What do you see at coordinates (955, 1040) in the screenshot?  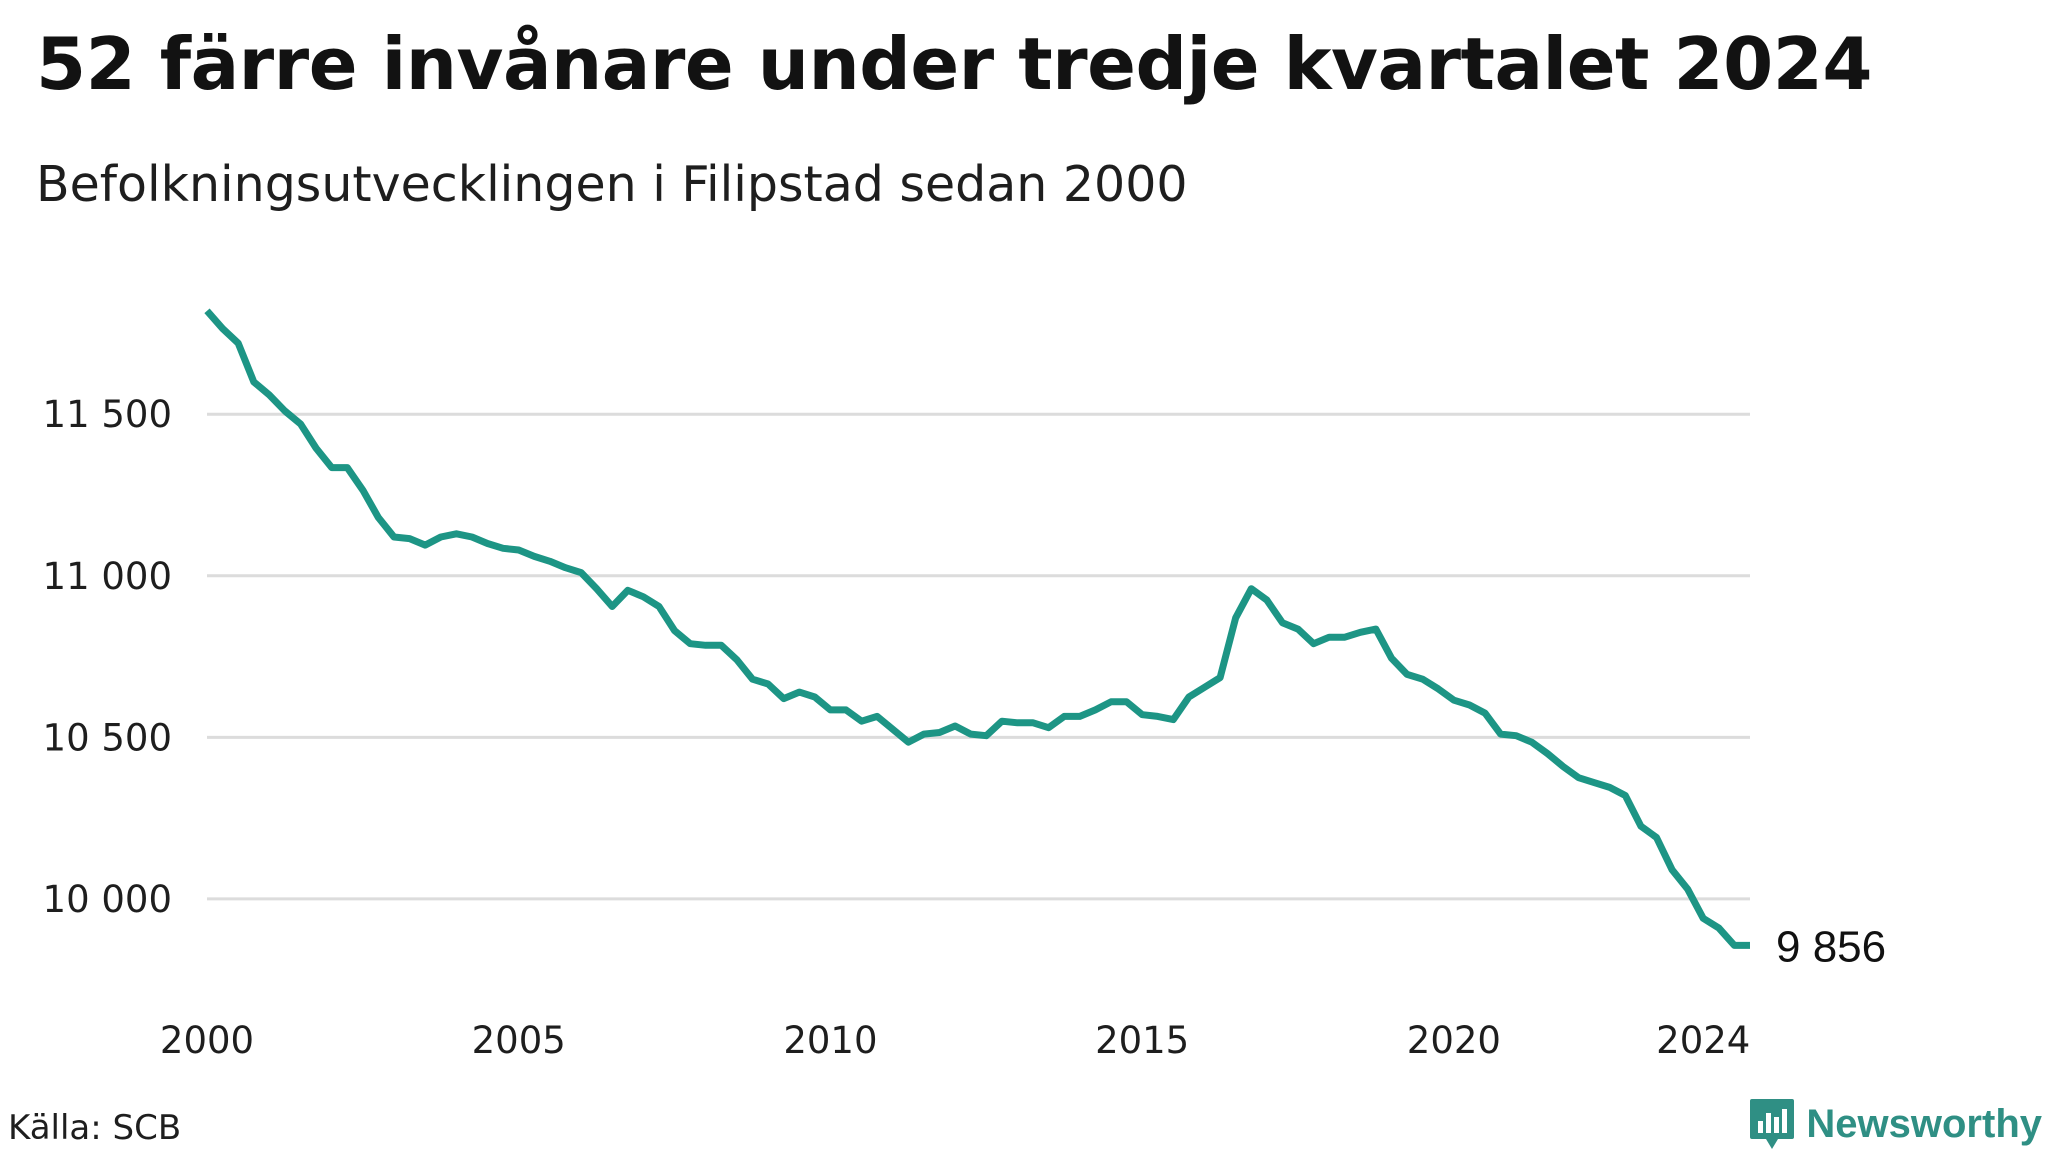 I see `x-axis-ticks: 2000 2005 2010 2015 2020 2024` at bounding box center [955, 1040].